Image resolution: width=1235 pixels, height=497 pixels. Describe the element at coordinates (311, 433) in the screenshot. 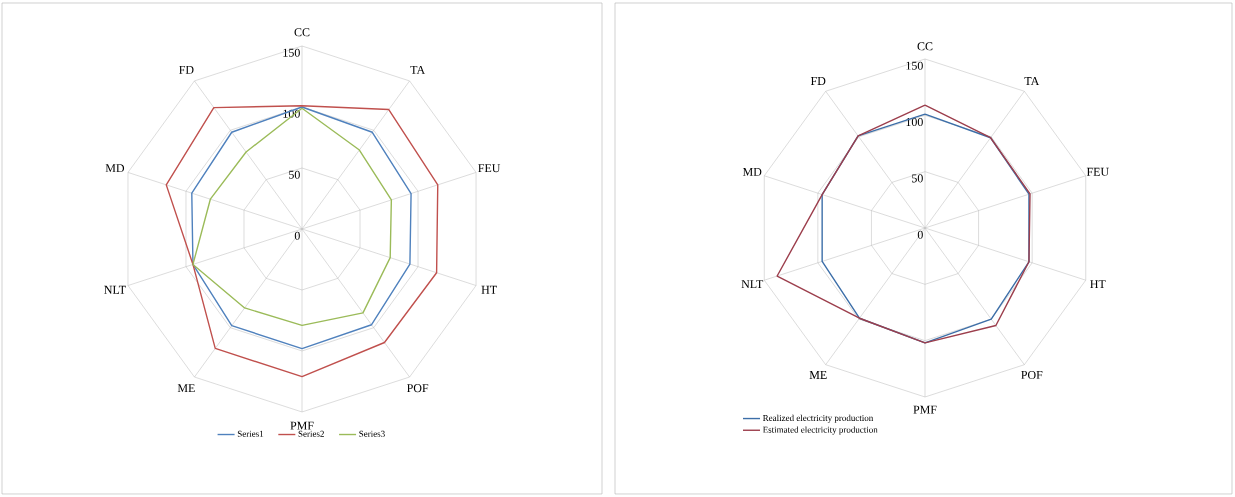

I see `legend-label: Series2` at that location.